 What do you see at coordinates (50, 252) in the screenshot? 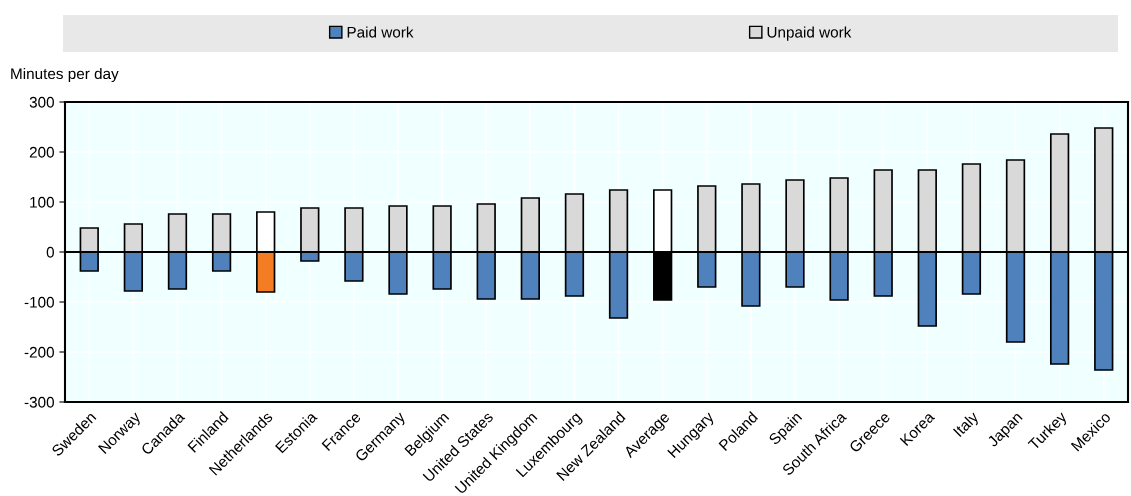
I see `y-tick-label: 0` at bounding box center [50, 252].